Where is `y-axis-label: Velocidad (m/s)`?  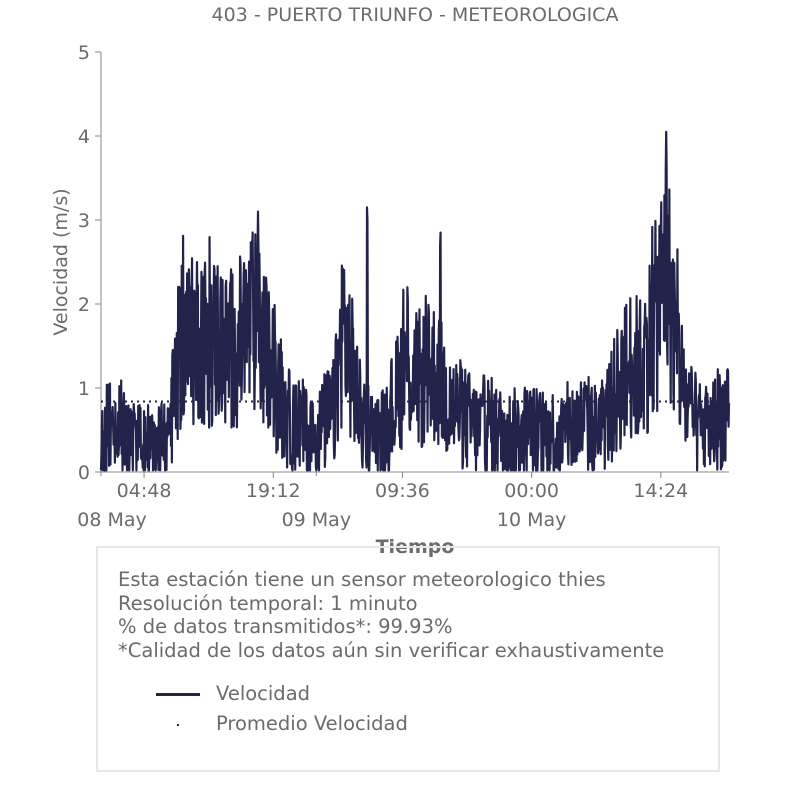 y-axis-label: Velocidad (m/s) is located at coordinates (61, 261).